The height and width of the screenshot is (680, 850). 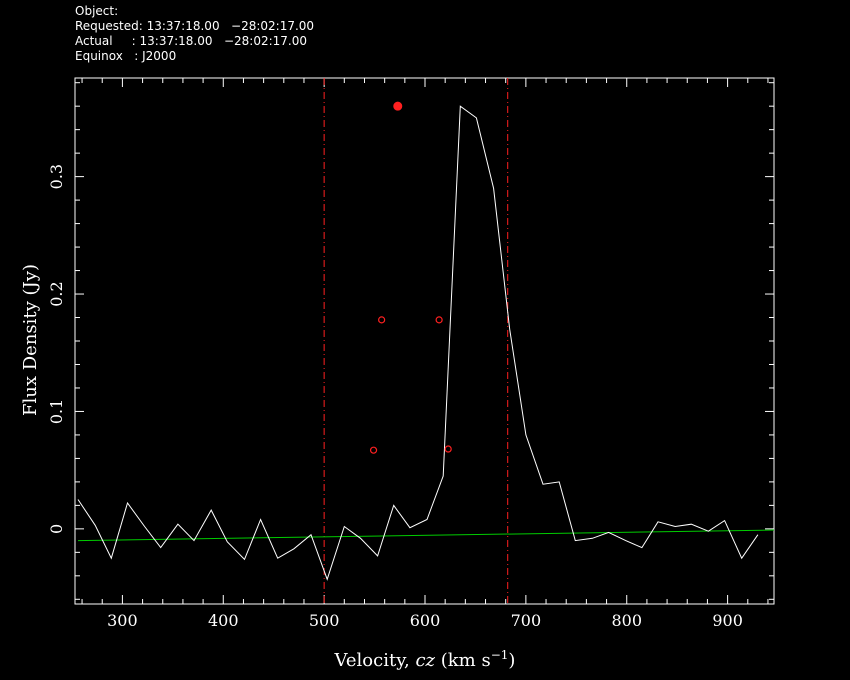 What do you see at coordinates (56, 293) in the screenshot?
I see `y-tick-label: 0.2` at bounding box center [56, 293].